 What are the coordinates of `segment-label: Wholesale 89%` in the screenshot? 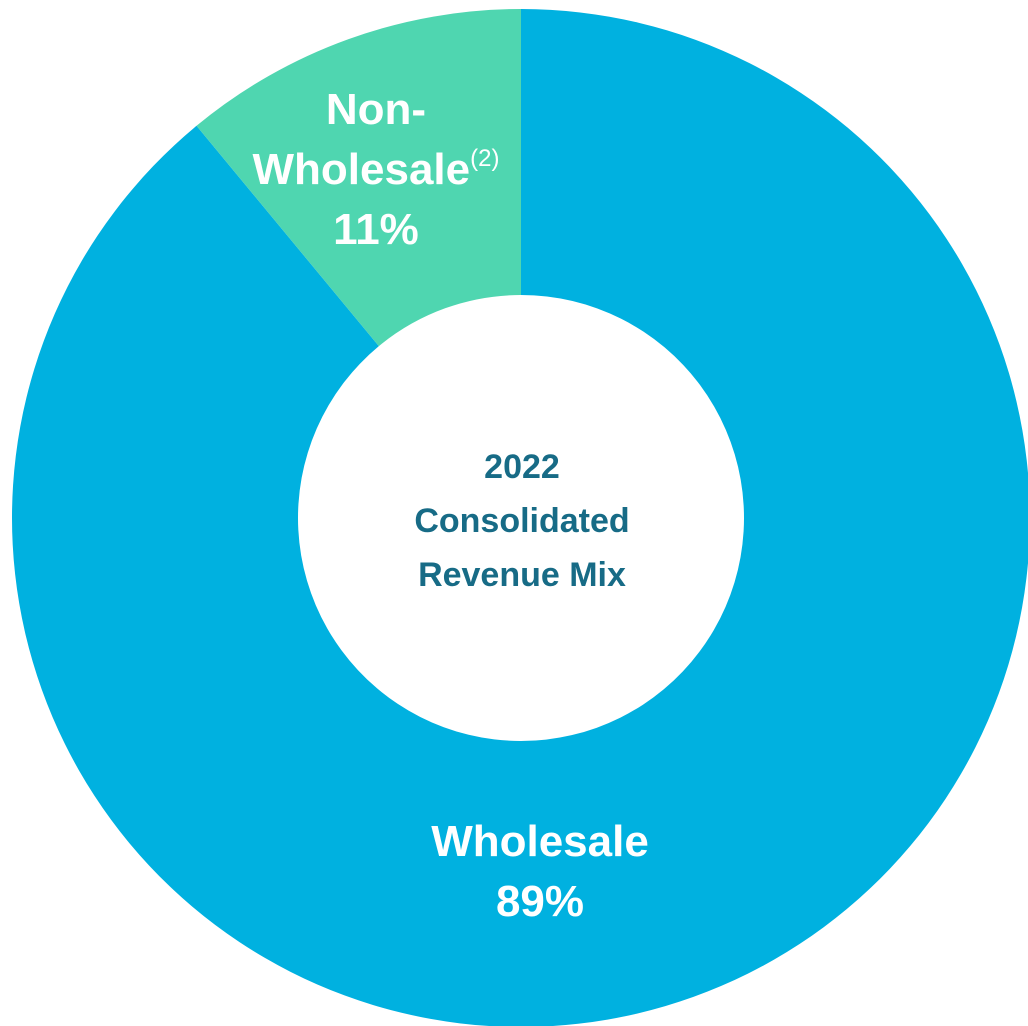 It's located at (540, 872).